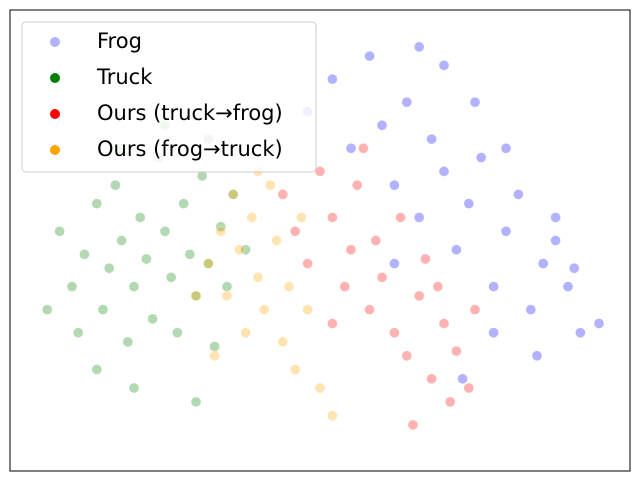  What do you see at coordinates (190, 149) in the screenshot?
I see `legend-label: Ours (frog→truck)` at bounding box center [190, 149].